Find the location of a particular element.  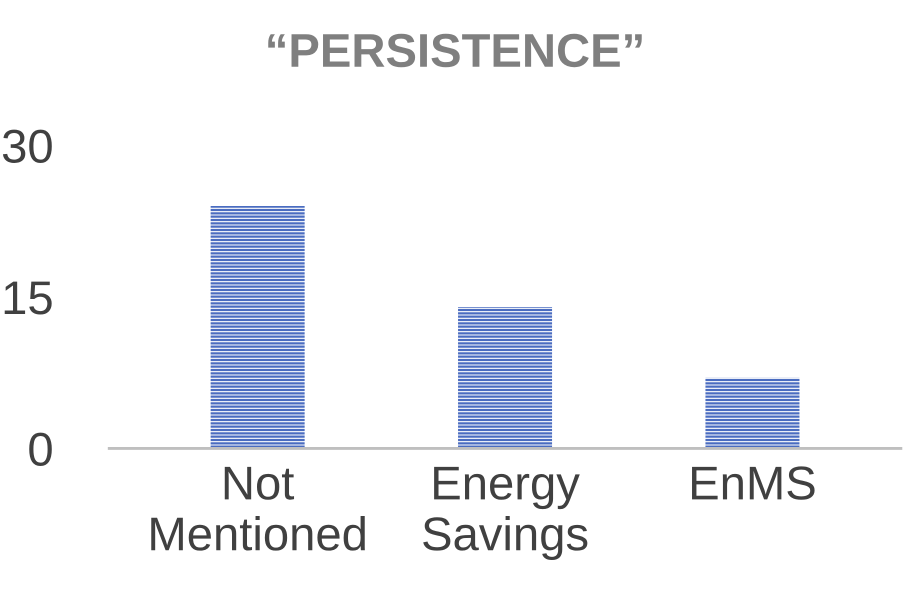

x-tick-label: Not Mentioned is located at coordinates (258, 508).